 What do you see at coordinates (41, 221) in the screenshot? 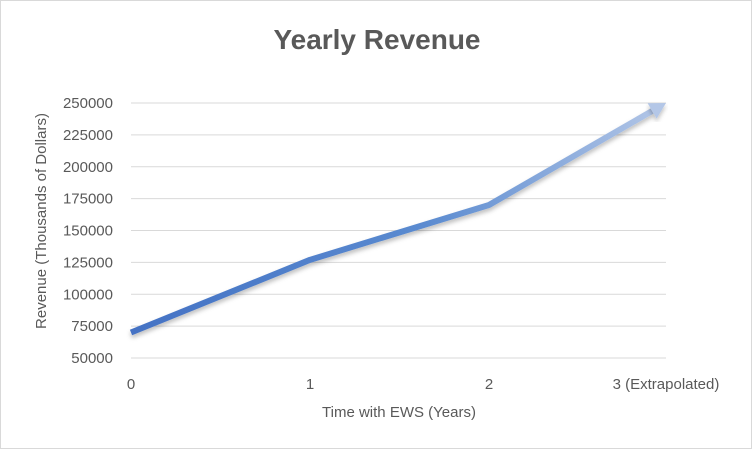
I see `y-axis-title: Revenue (Thousands of Dollars)` at bounding box center [41, 221].